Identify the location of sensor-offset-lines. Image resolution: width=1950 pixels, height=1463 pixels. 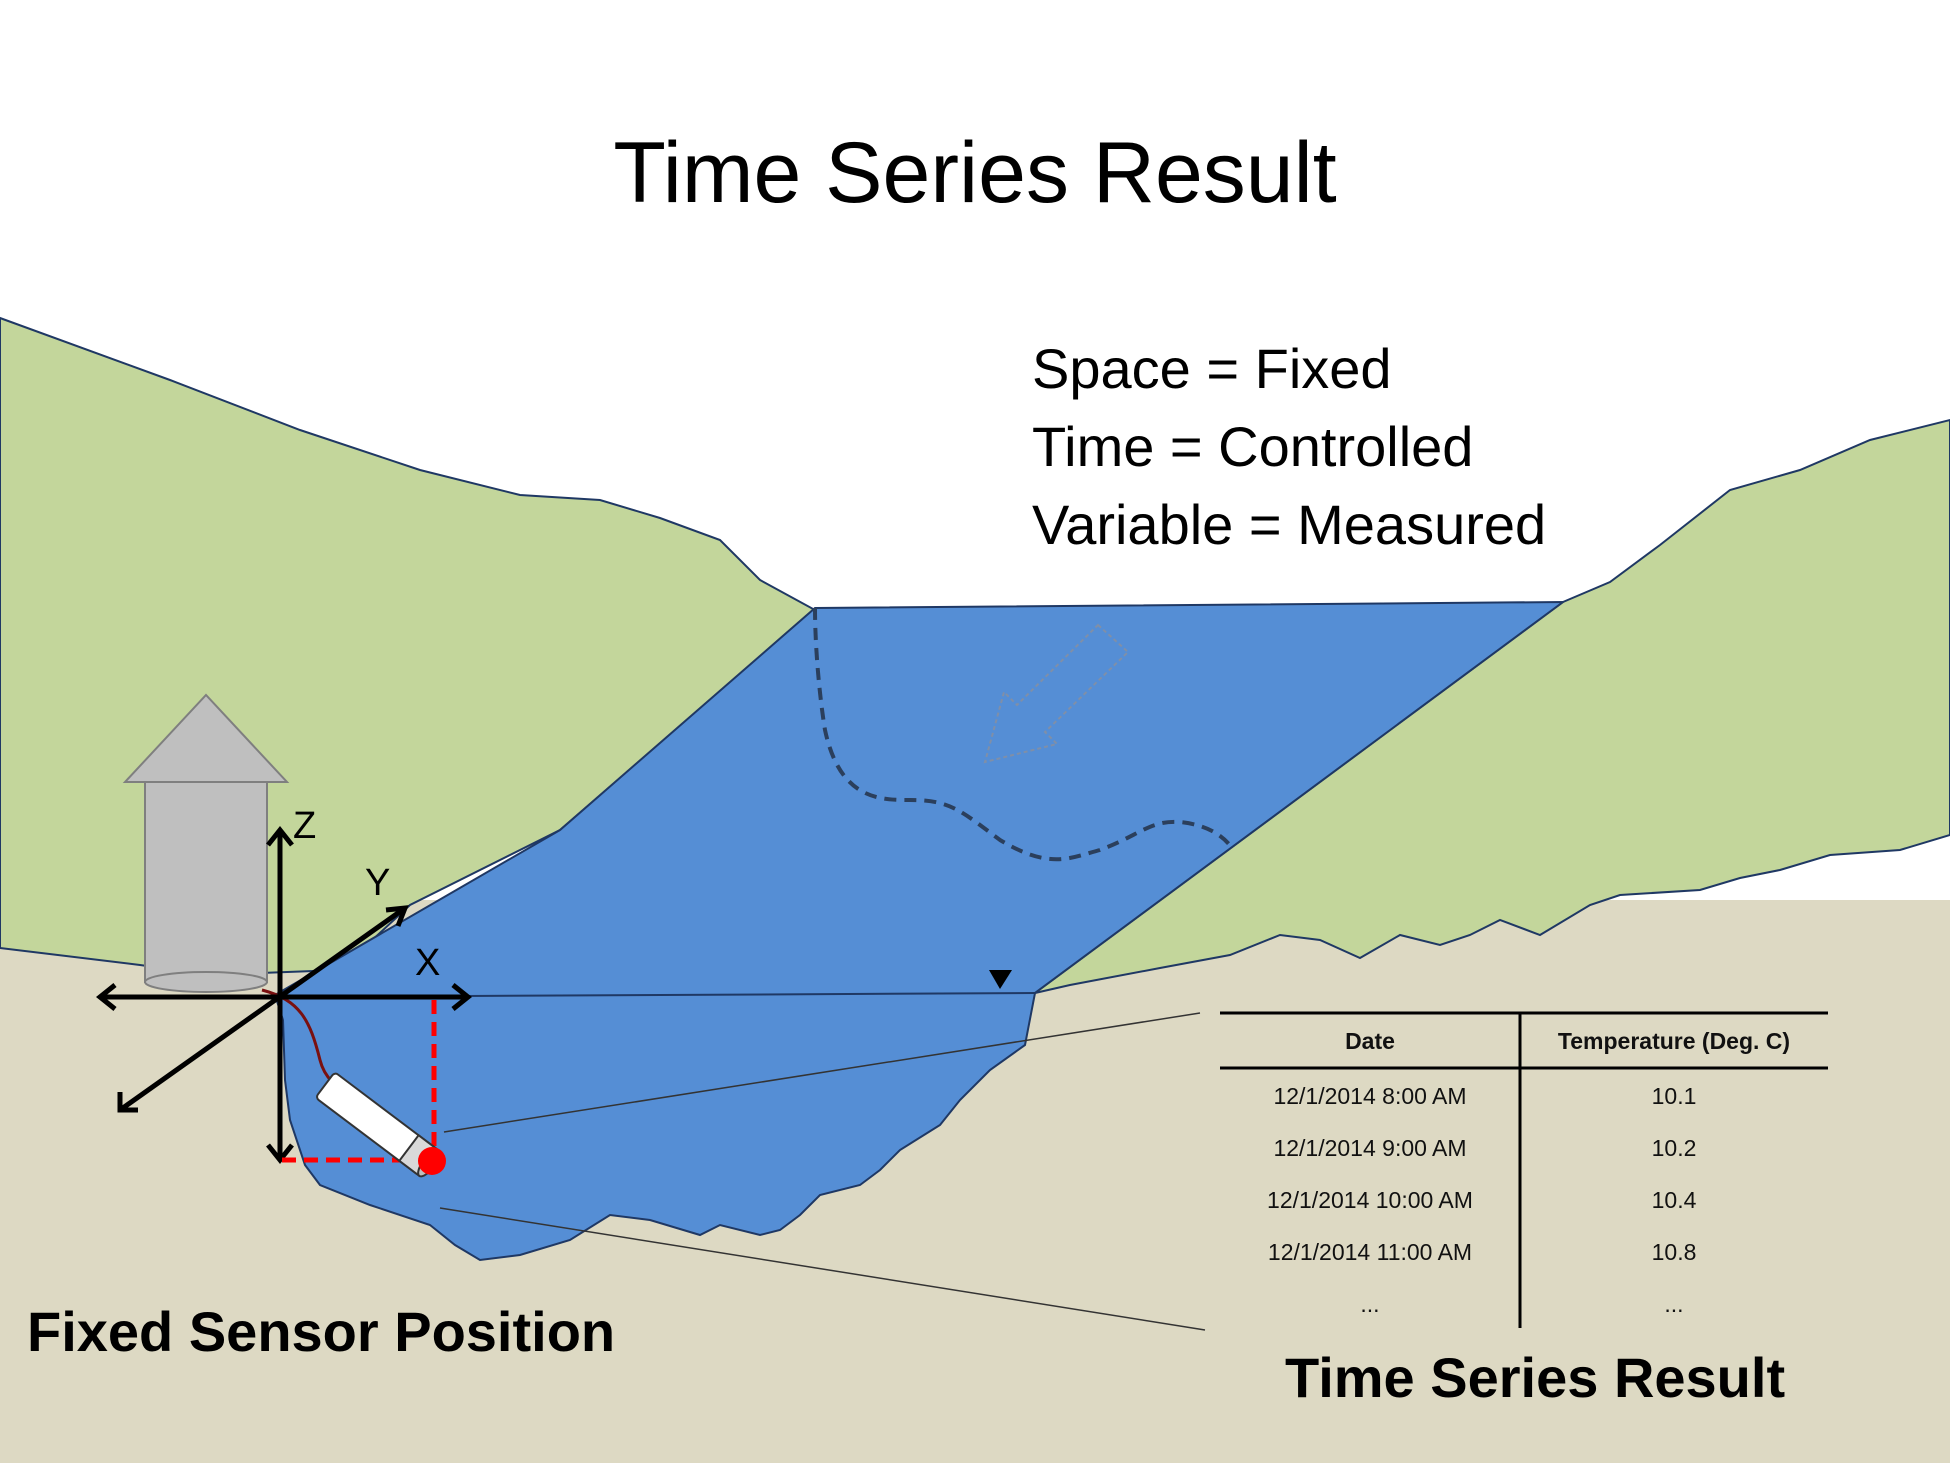
(359, 1081).